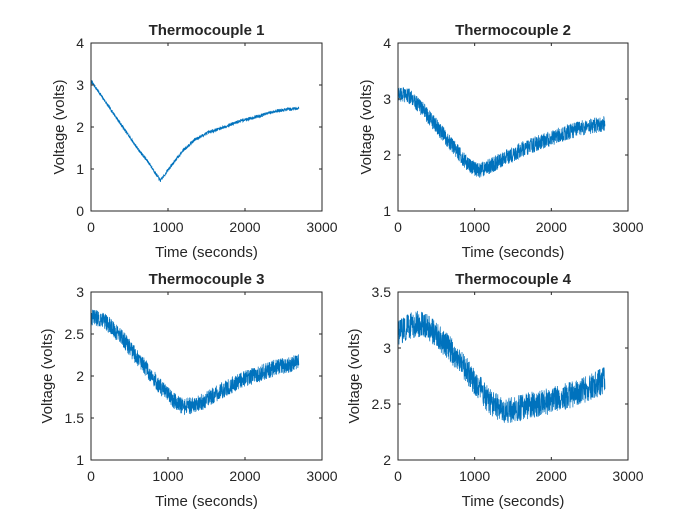 The height and width of the screenshot is (525, 700). Describe the element at coordinates (207, 279) in the screenshot. I see `subplot-title: Thermocouple 3` at that location.